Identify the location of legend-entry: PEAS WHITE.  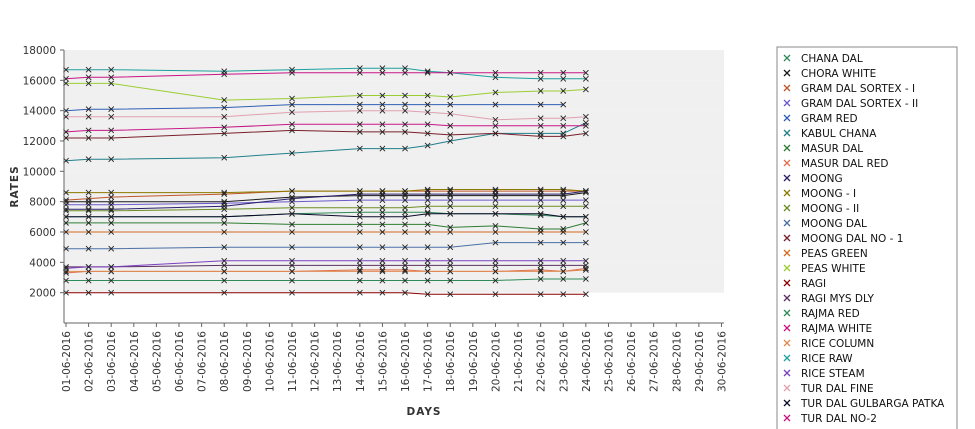
(833, 269).